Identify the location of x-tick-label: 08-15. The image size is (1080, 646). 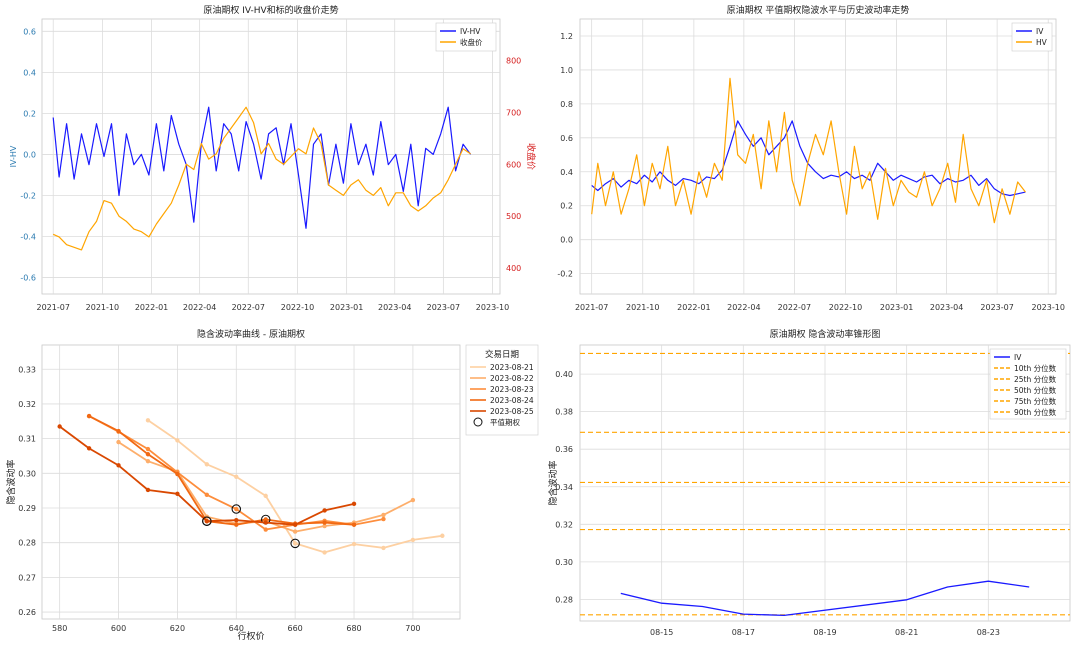
(661, 632).